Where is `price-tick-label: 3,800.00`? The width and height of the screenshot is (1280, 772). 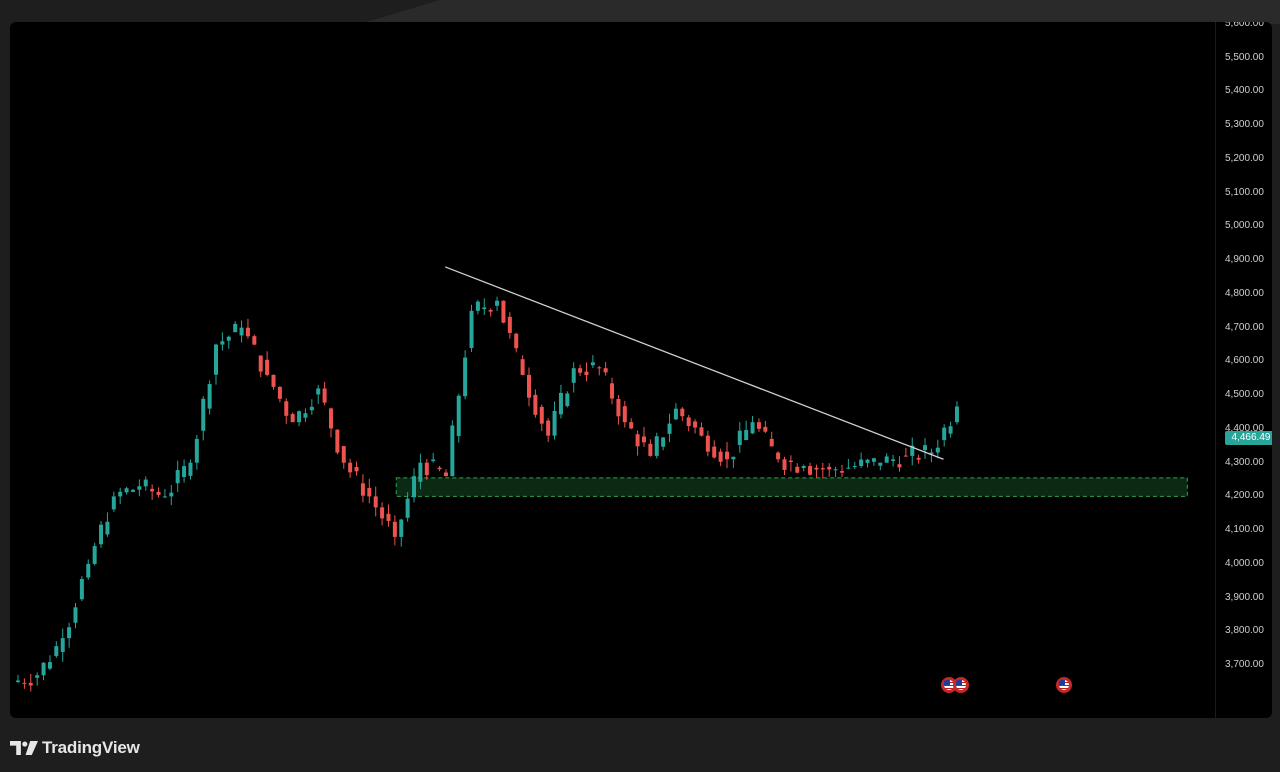
price-tick-label: 3,800.00 is located at coordinates (1244, 631).